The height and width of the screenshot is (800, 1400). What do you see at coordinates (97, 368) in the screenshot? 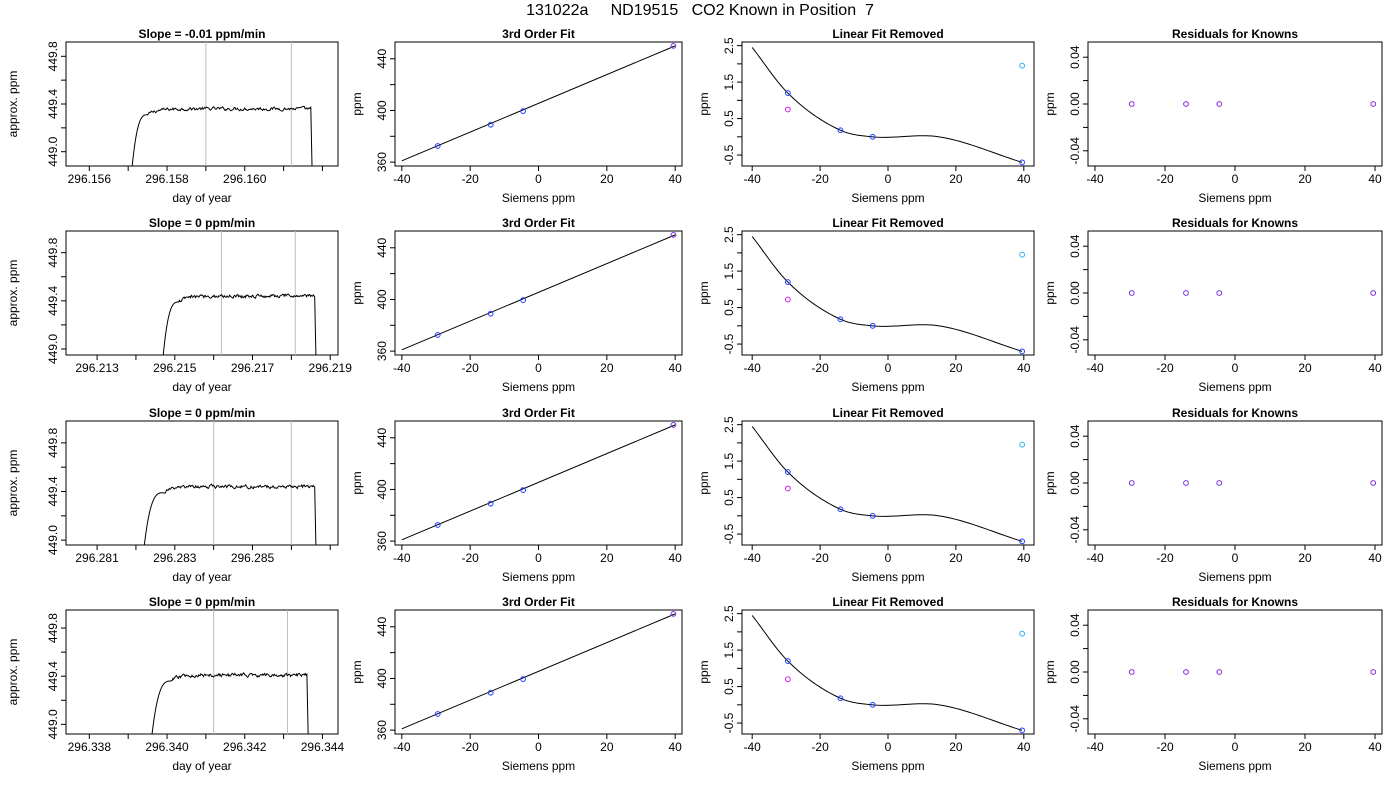
I see `x-tick-label: 296.213` at bounding box center [97, 368].